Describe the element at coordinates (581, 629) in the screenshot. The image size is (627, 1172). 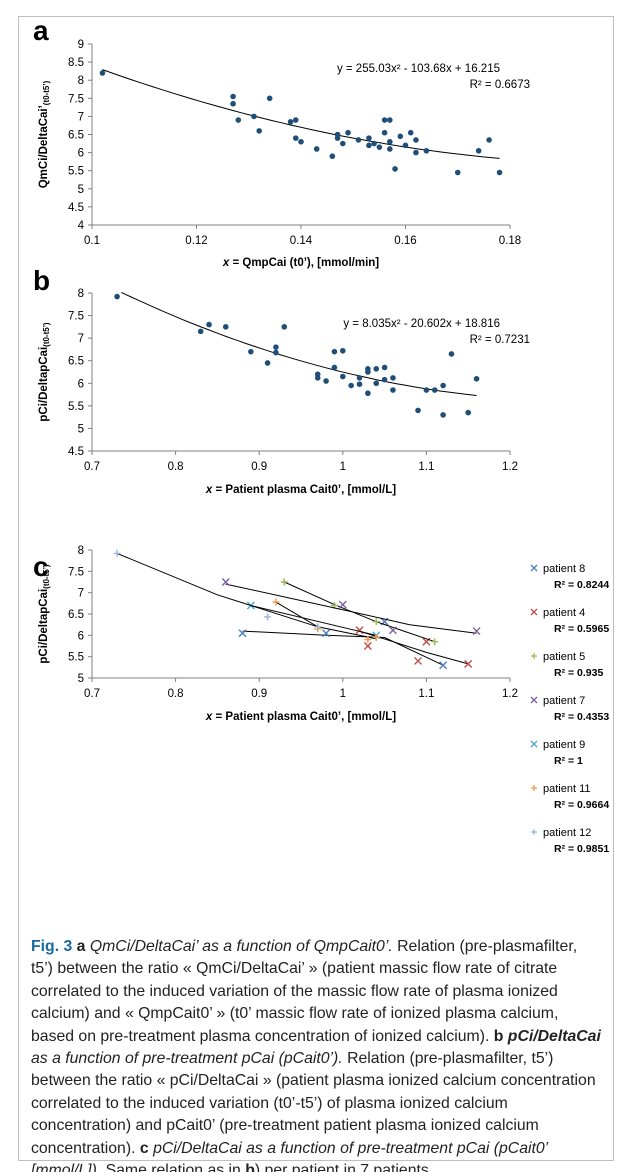
I see `chart-c-legend-r-squared: R² = 0.5965` at that location.